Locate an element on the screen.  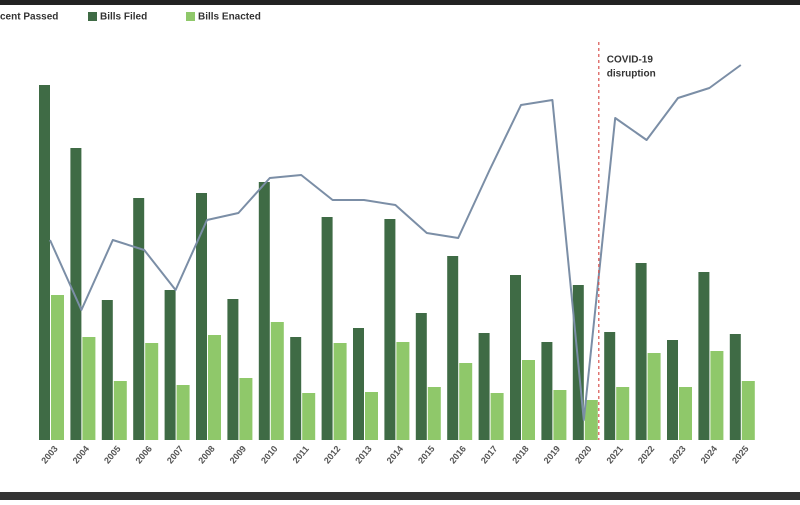
x-tick-label: 2025 is located at coordinates (740, 455).